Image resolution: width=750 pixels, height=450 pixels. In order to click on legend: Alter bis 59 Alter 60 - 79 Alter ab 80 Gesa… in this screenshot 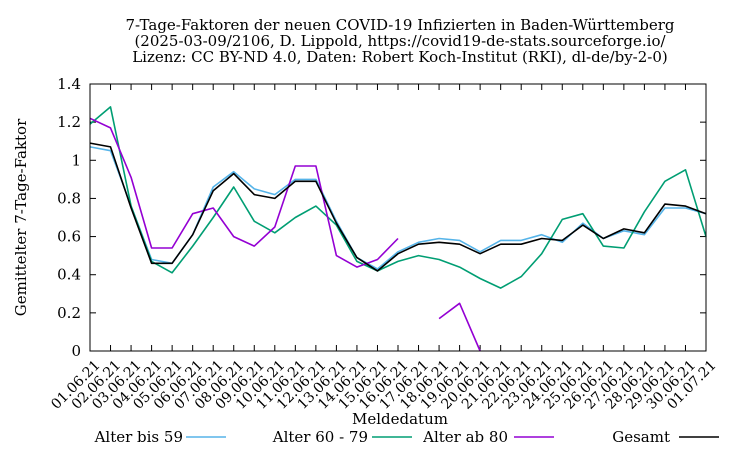, I will do `click(406, 437)`.